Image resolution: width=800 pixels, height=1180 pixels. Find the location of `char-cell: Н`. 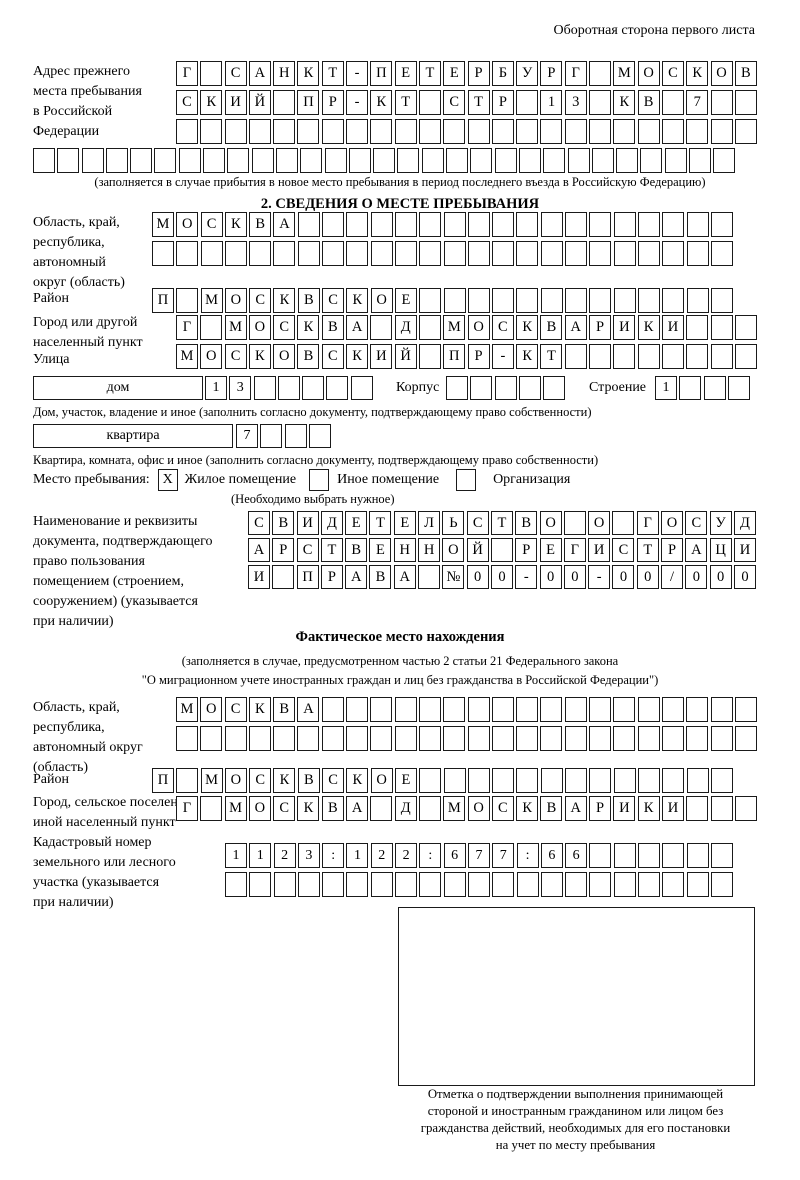

char-cell: Н is located at coordinates (429, 550).